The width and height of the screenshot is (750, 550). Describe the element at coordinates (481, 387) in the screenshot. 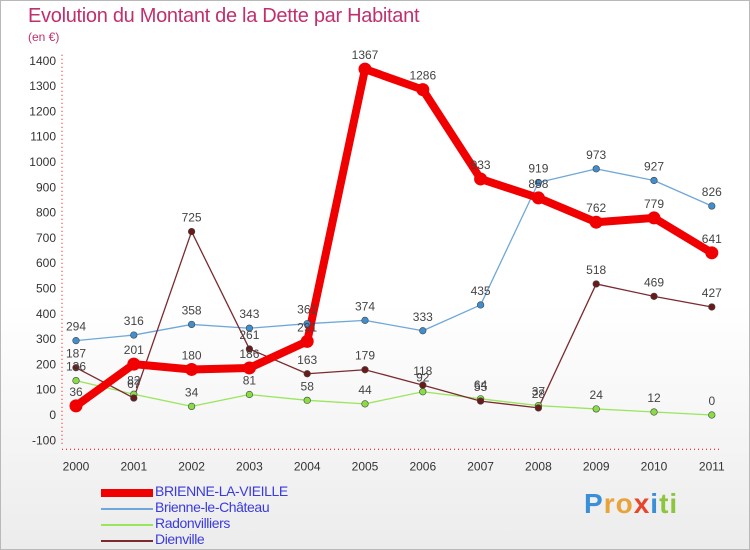

I see `data-label: 55` at that location.